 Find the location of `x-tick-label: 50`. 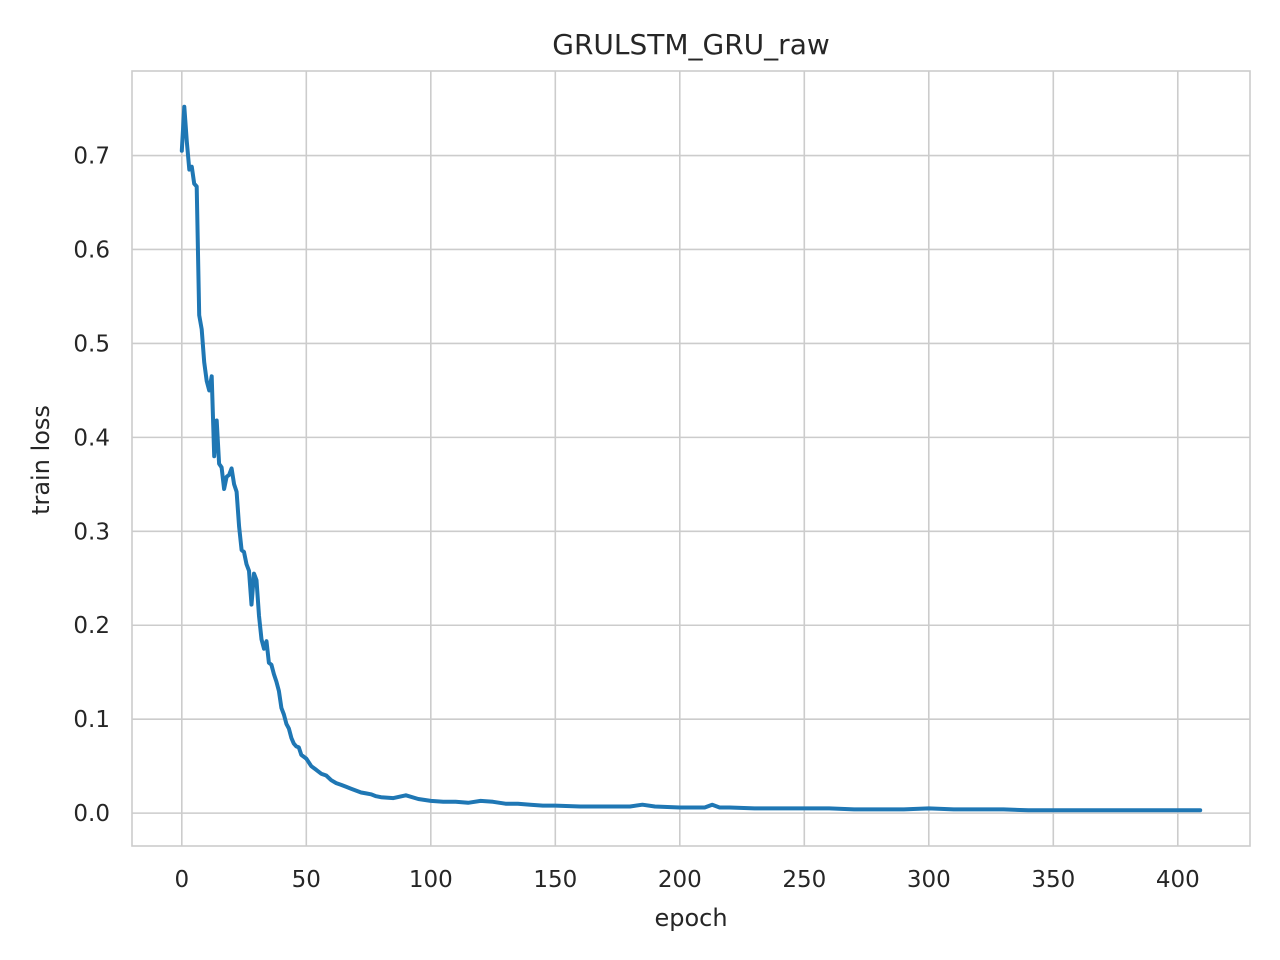

x-tick-label: 50 is located at coordinates (306, 880).